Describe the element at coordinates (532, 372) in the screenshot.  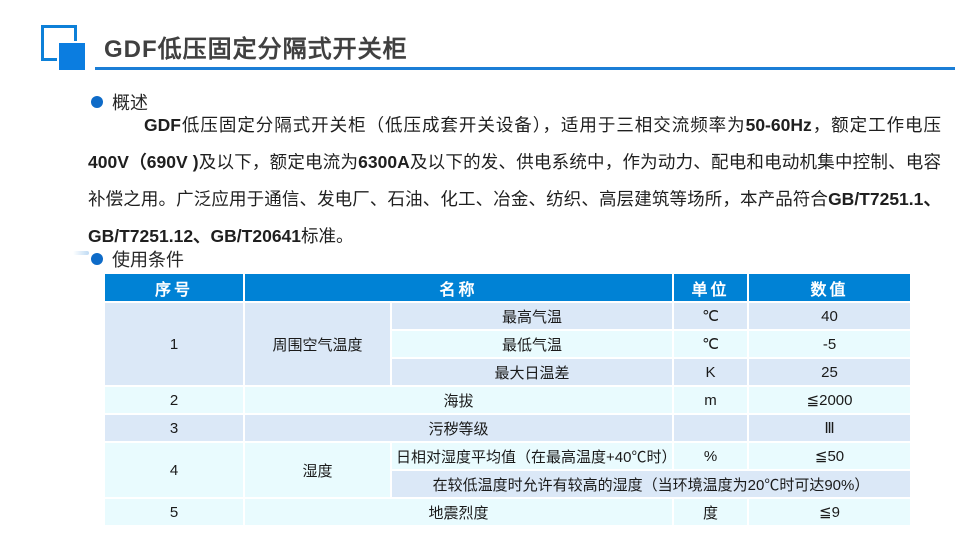
I see `table-cell: 最大日温差` at that location.